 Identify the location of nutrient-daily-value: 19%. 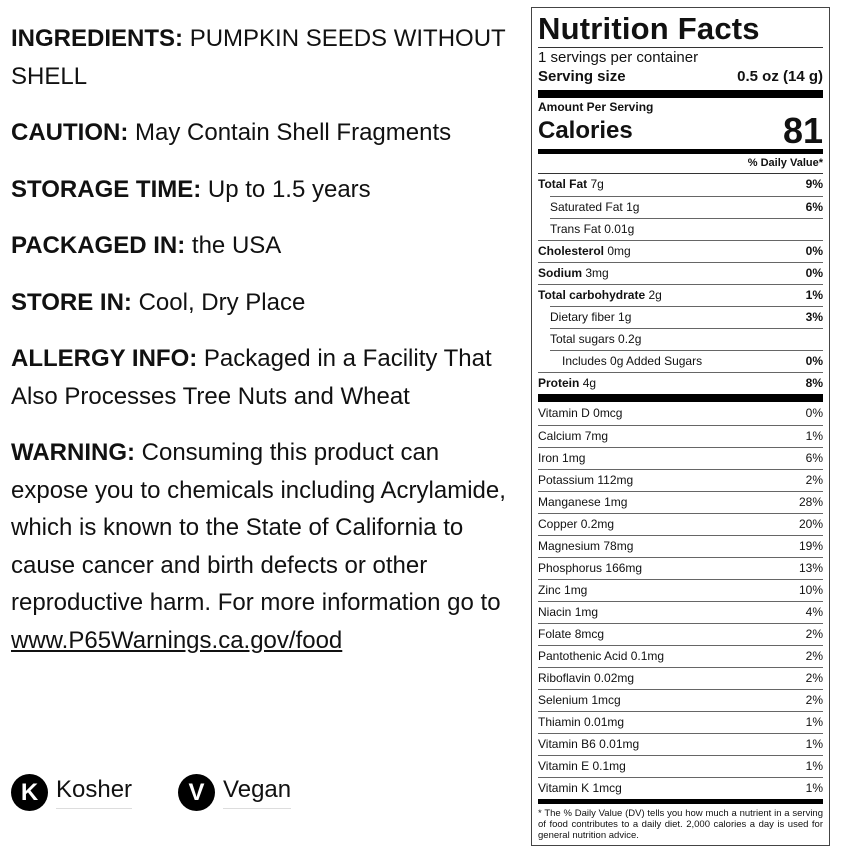
(810, 546).